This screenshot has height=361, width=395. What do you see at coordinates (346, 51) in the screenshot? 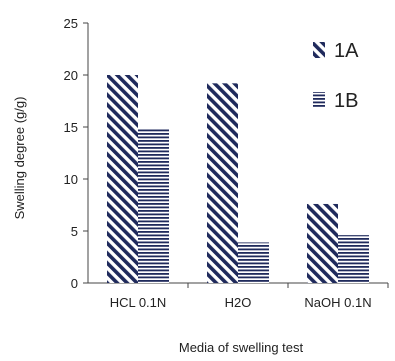
I see `legend-label-1A: 1A` at bounding box center [346, 51].